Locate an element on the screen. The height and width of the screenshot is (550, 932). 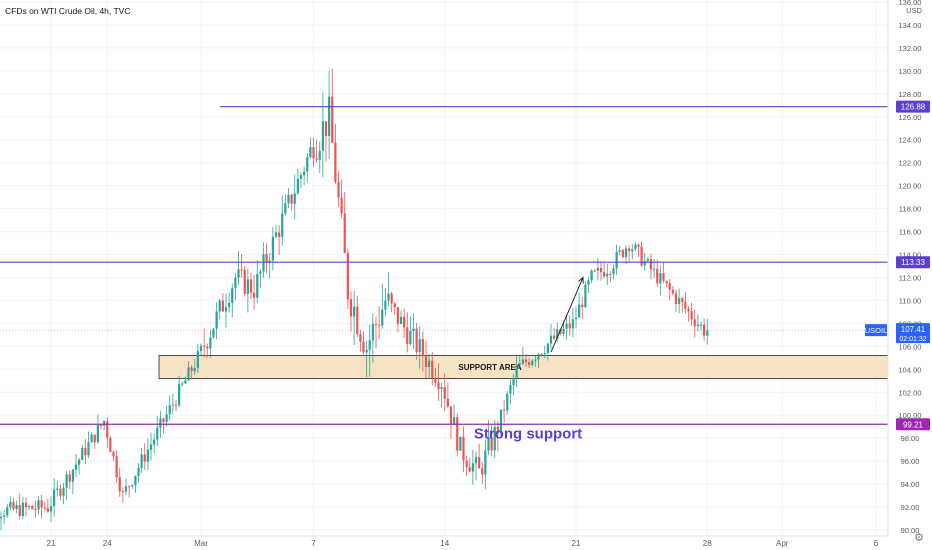
resistance-mid-badge is located at coordinates (913, 262).